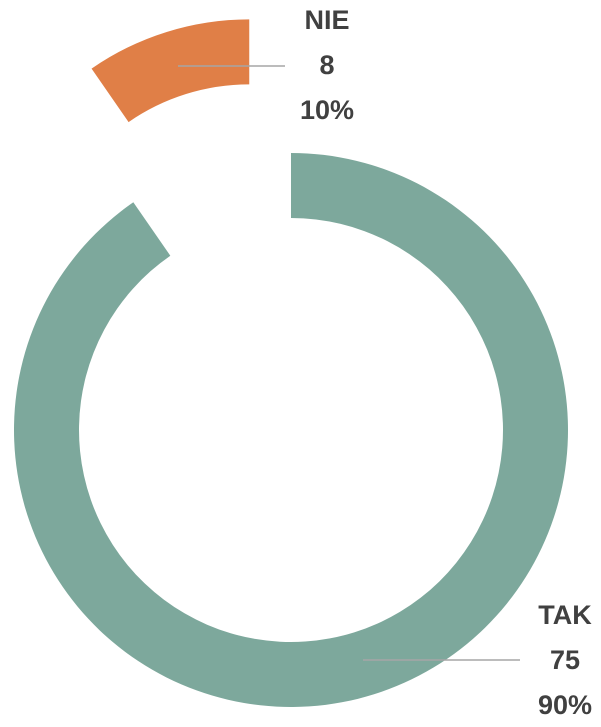 This screenshot has width=601, height=727. Describe the element at coordinates (326, 20) in the screenshot. I see `slice-category: NIE` at that location.